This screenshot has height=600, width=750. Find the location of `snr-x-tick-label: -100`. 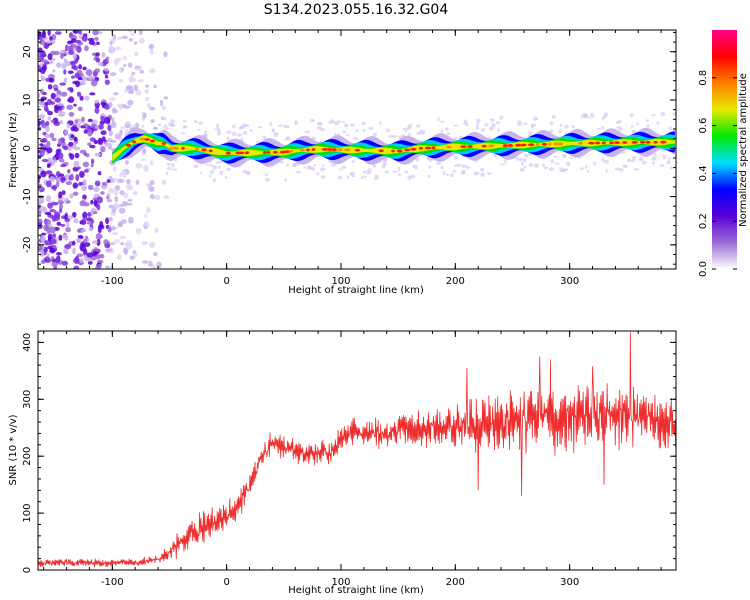

snr-x-tick-label: -100 is located at coordinates (112, 582).